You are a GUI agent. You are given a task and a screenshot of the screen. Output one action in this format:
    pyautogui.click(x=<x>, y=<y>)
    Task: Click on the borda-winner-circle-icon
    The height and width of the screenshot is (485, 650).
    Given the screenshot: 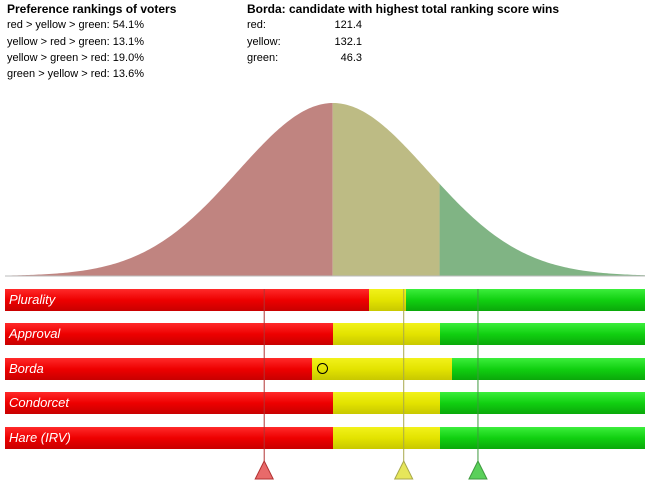 What is the action you would take?
    pyautogui.click(x=323, y=368)
    